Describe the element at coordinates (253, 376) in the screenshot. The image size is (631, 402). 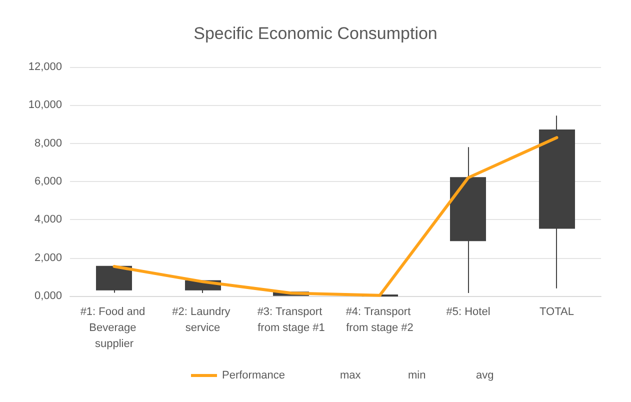
I see `legend-label: Performance` at that location.